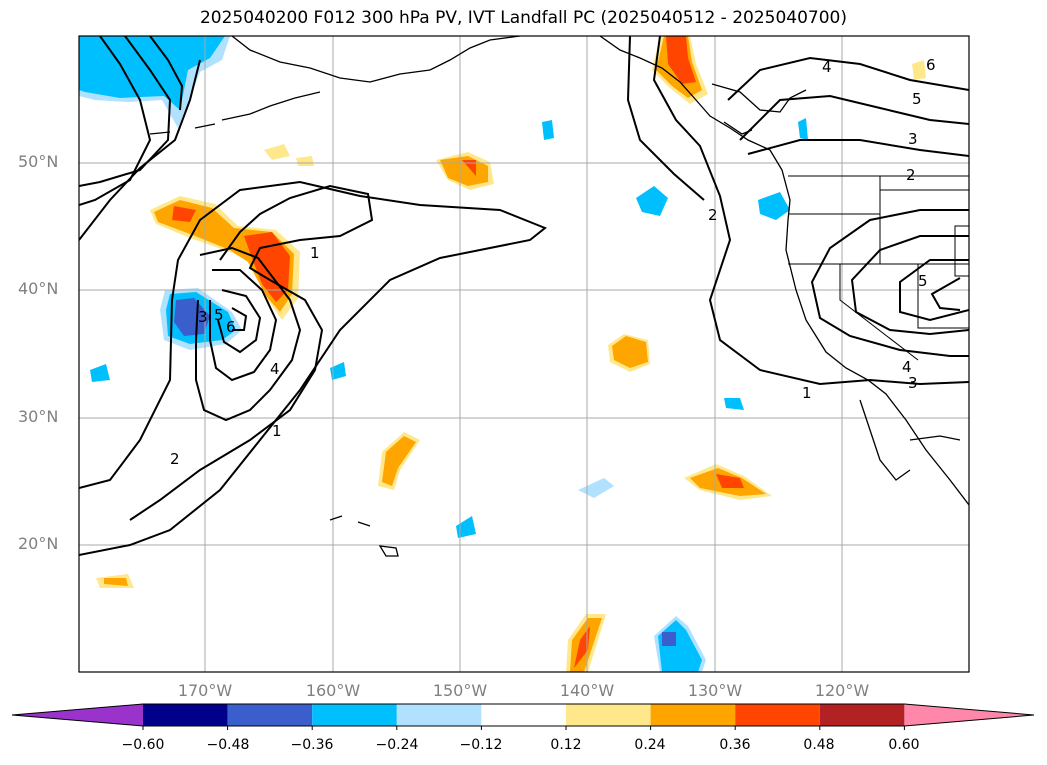 Image resolution: width=1047 pixels, height=765 pixels. Describe the element at coordinates (38, 543) in the screenshot. I see `lat-label-20n: 20°N` at that location.